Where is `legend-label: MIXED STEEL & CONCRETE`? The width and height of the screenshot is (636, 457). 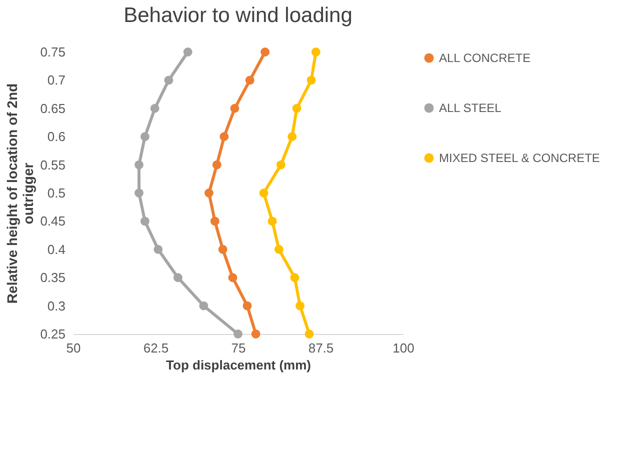
legend-label: MIXED STEEL & CONCRETE is located at coordinates (519, 158).